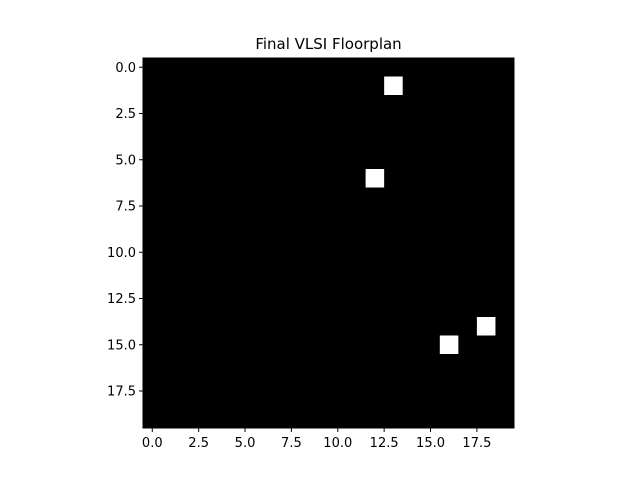 This screenshot has width=640, height=480. I want to click on x-tick-label: 15.0, so click(430, 443).